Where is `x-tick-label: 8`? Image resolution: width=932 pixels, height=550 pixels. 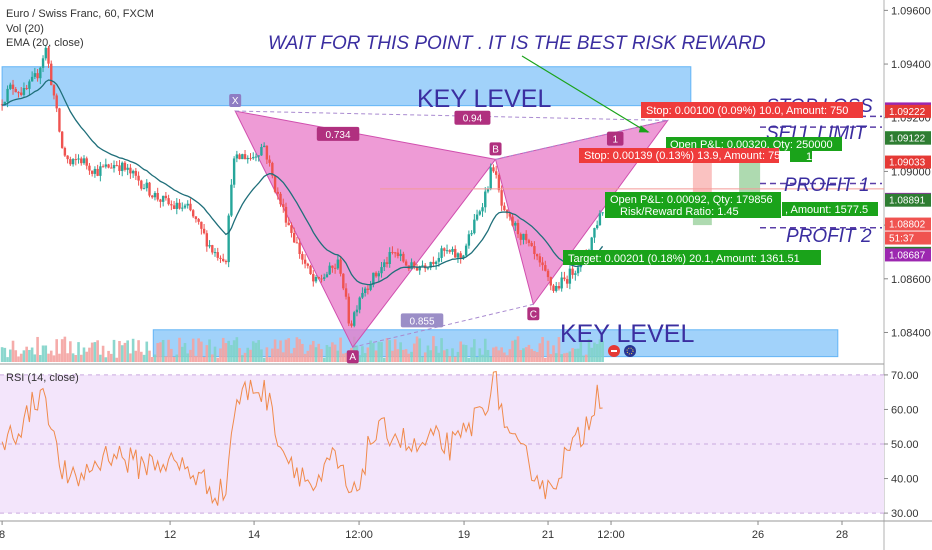
x-tick-label: 8 is located at coordinates (2, 535).